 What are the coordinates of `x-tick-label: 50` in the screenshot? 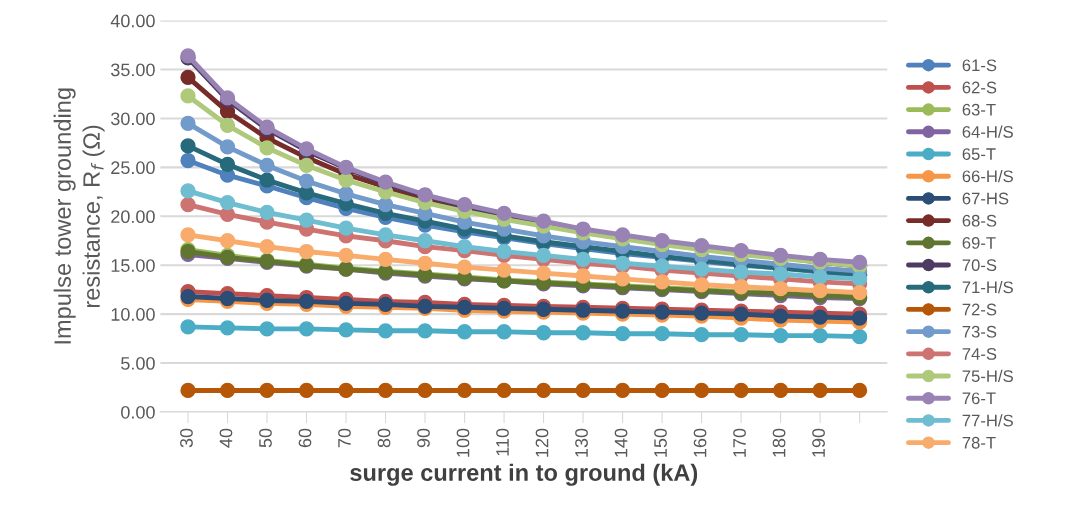 It's located at (265, 438).